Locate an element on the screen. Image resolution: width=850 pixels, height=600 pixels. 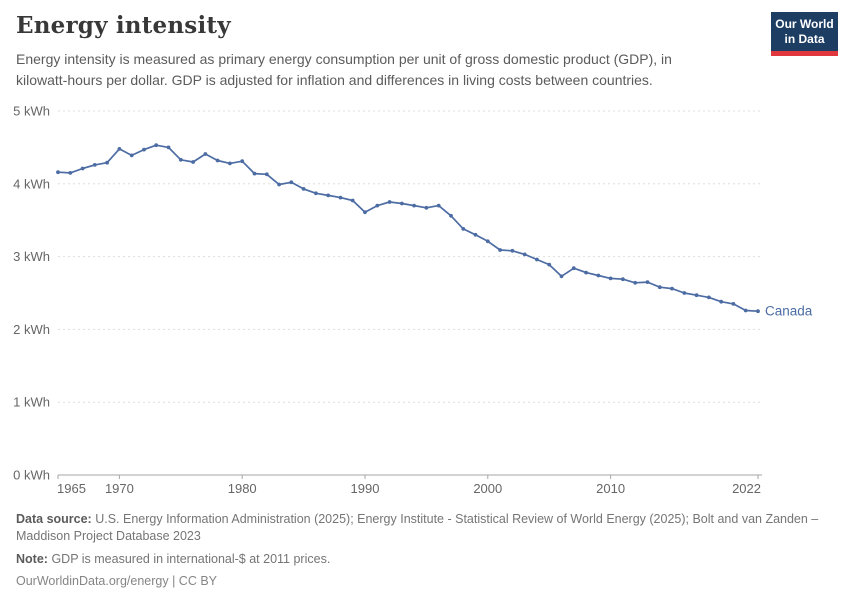
owid-logo-box: Our World in Data is located at coordinates (804, 31).